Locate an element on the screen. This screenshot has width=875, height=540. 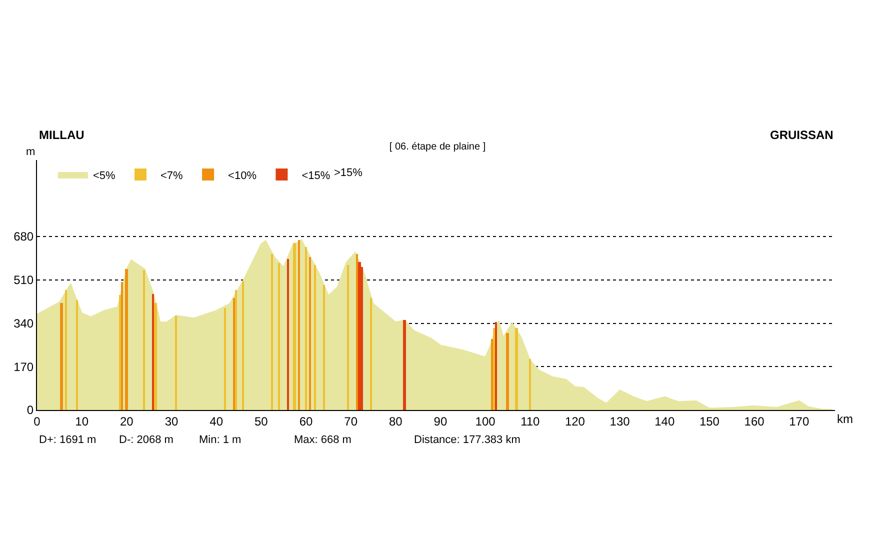
x-tick-label: 70 is located at coordinates (351, 421).